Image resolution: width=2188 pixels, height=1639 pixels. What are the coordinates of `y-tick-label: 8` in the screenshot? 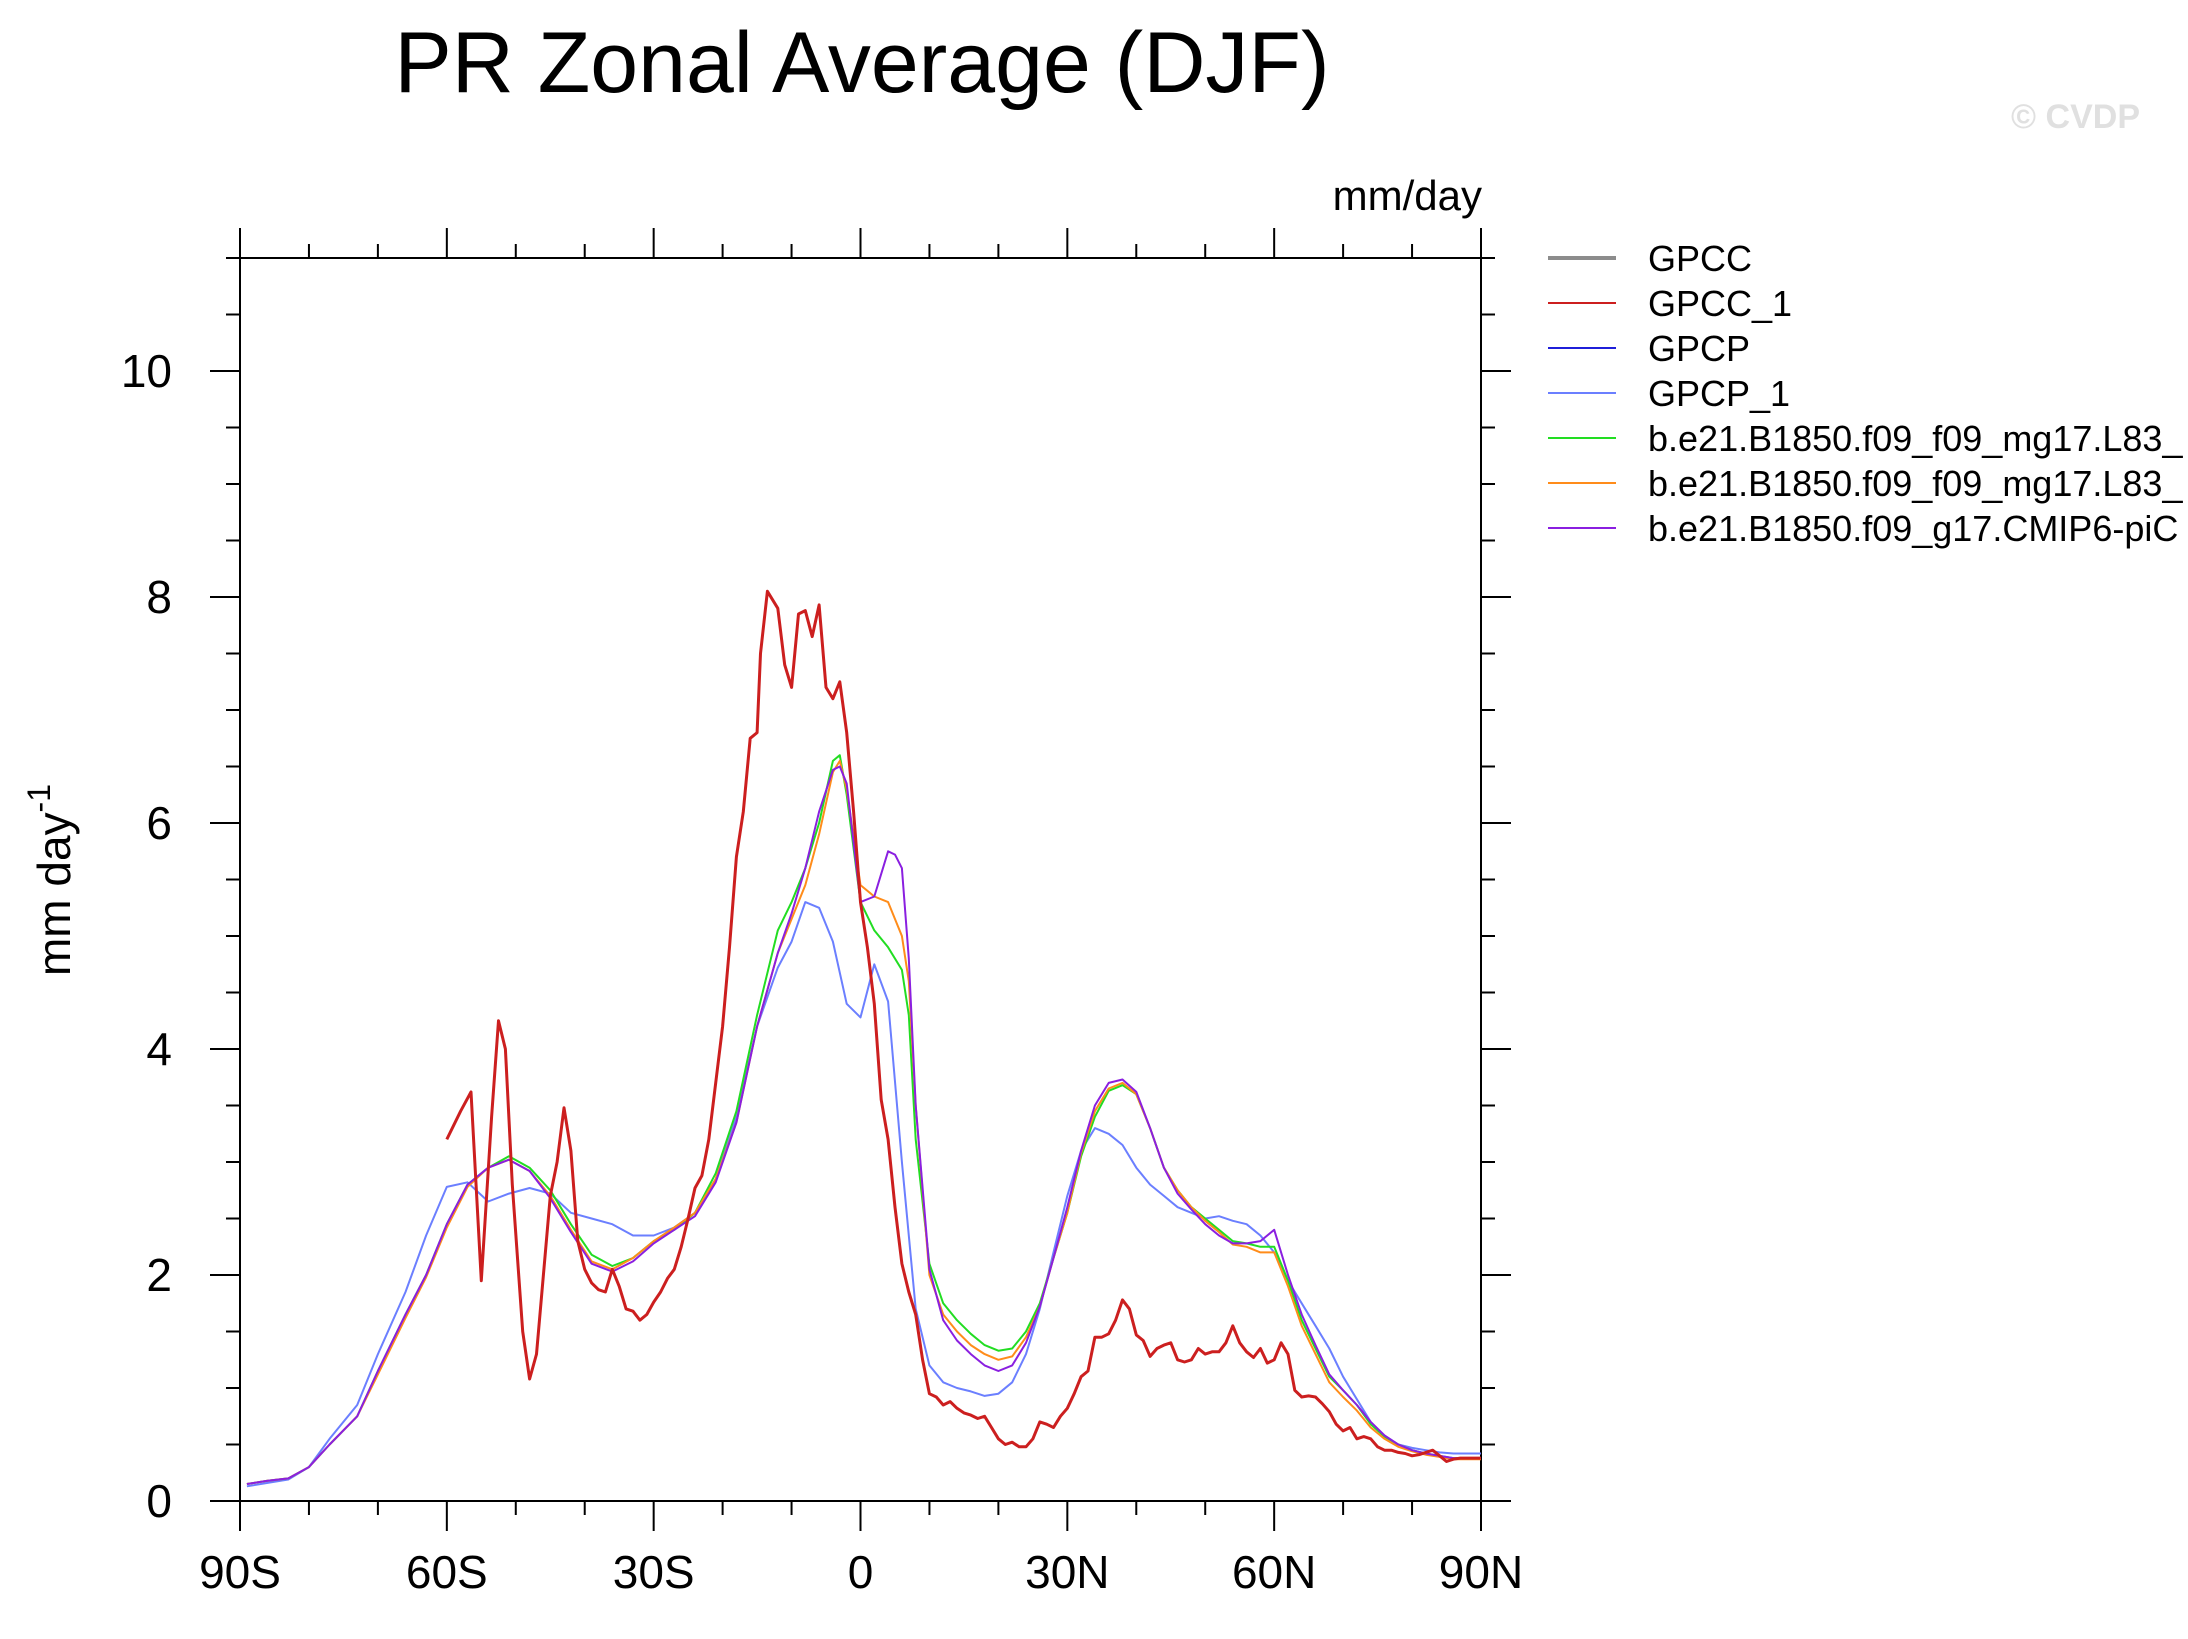 It's located at (159, 597).